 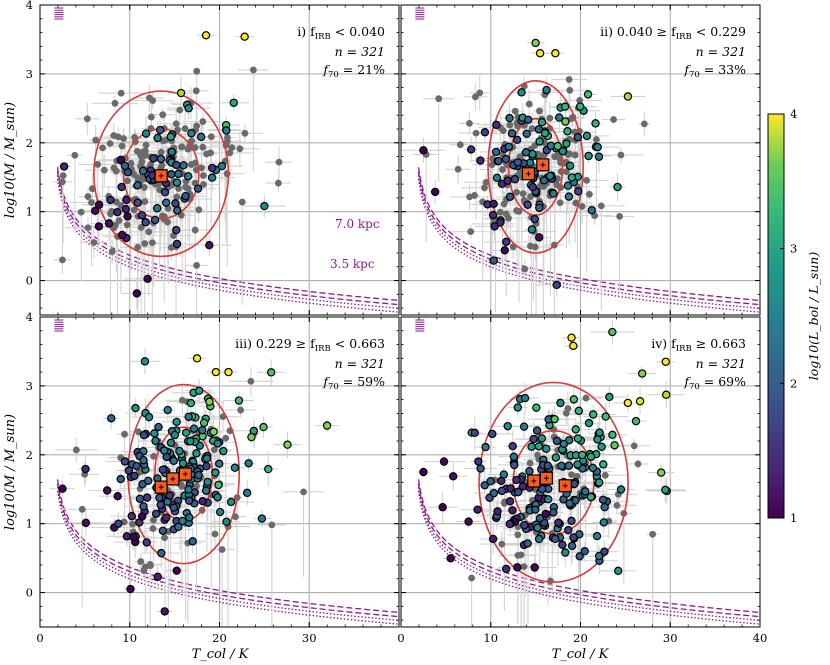 What do you see at coordinates (29, 455) in the screenshot?
I see `y-tick-label: 2` at bounding box center [29, 455].